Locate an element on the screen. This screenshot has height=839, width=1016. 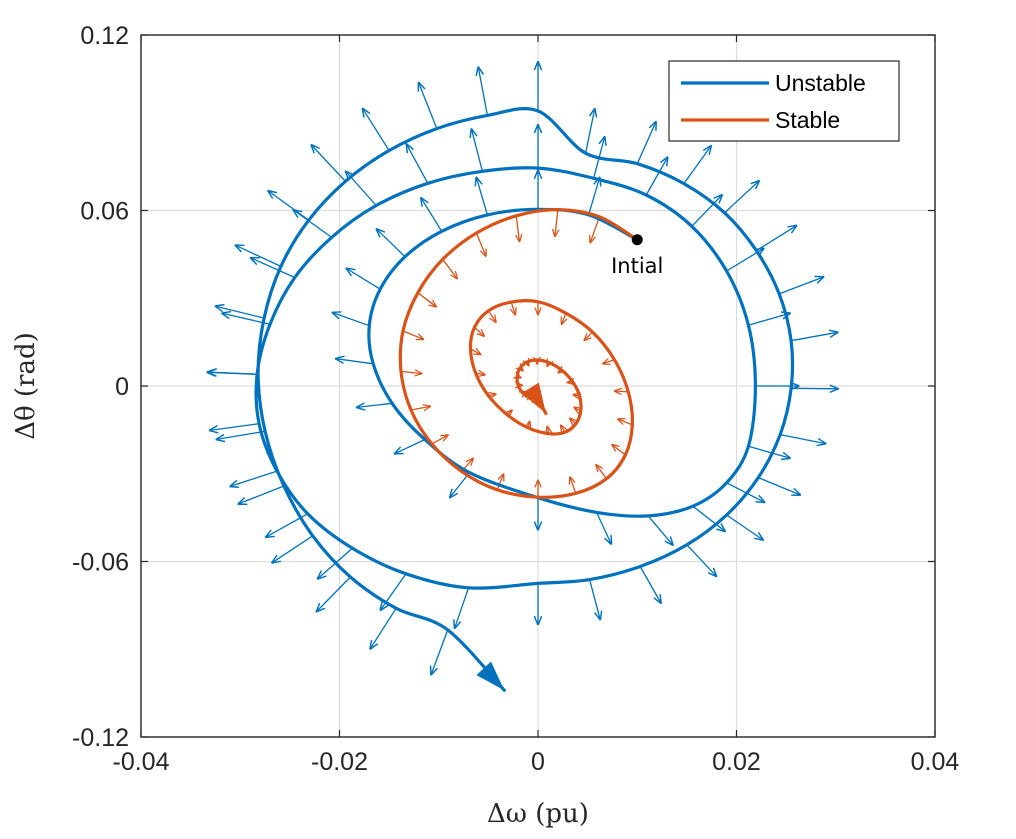
x-tick-label-2: 0 is located at coordinates (538, 762).